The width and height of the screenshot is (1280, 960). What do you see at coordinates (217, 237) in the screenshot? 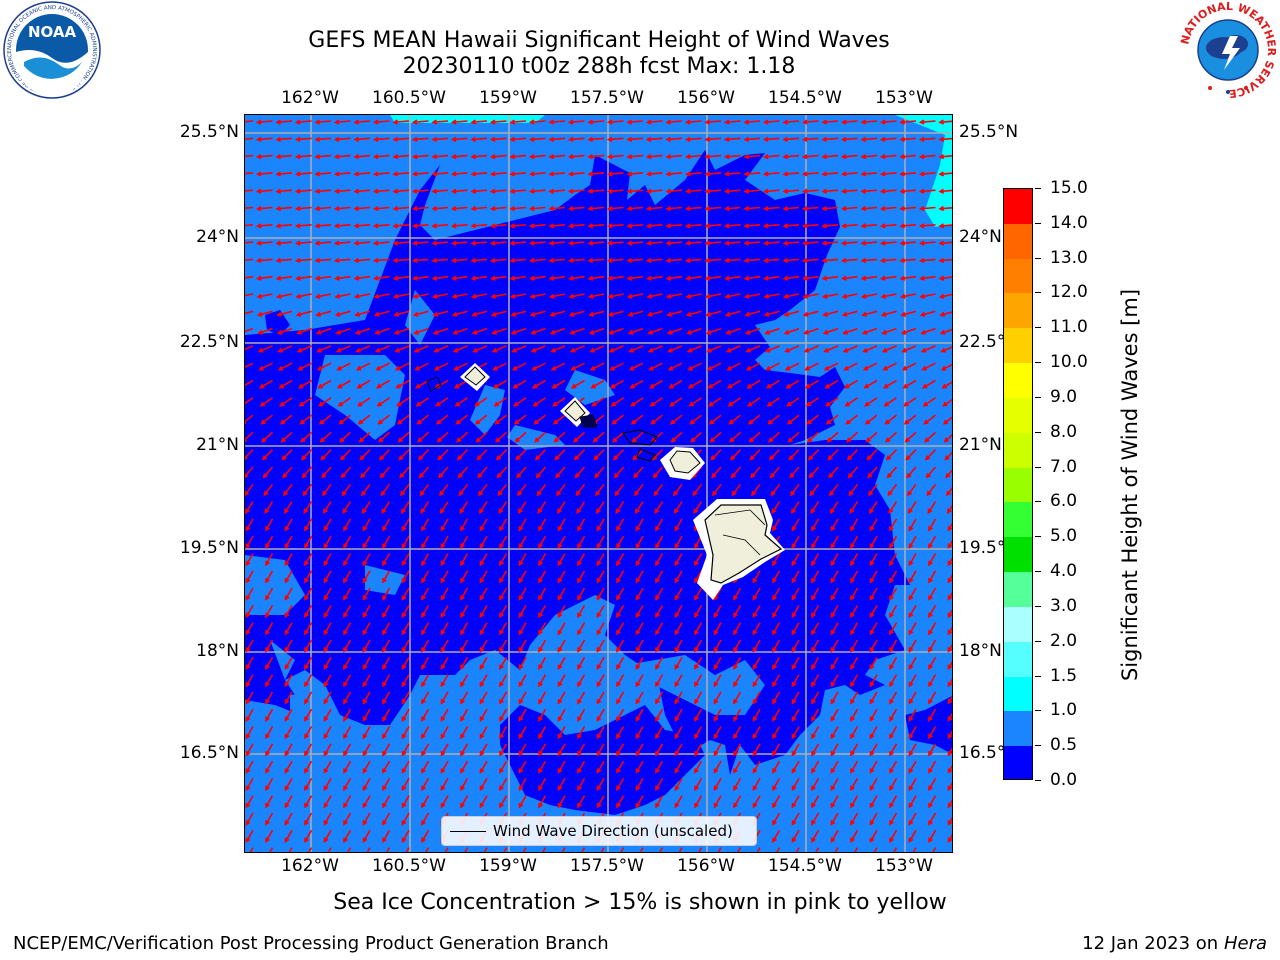
I see `lat-tick-left: 24°N` at bounding box center [217, 237].